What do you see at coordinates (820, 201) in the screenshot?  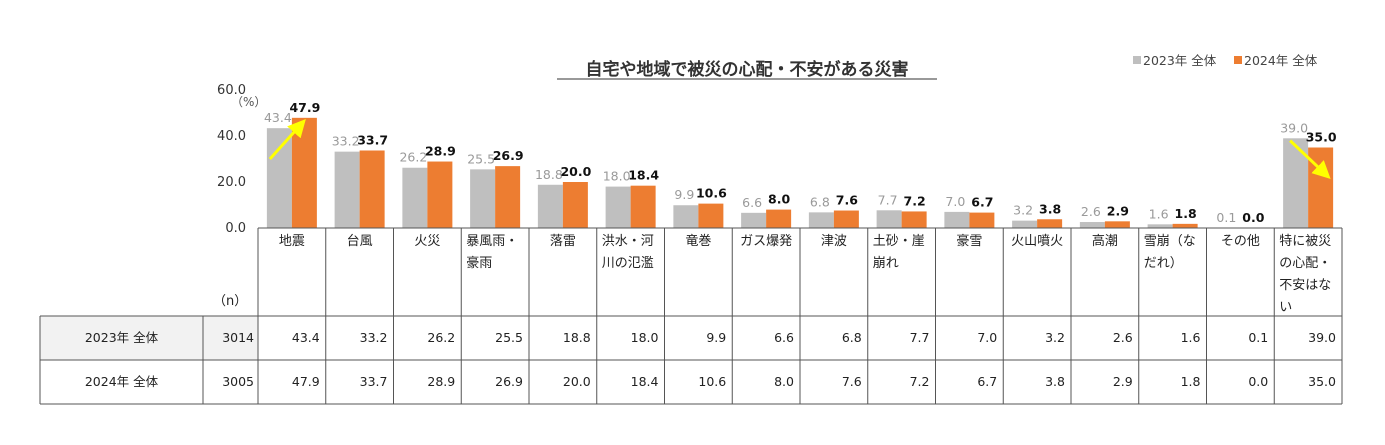 I see `data-label-2023: 6.8` at bounding box center [820, 201].